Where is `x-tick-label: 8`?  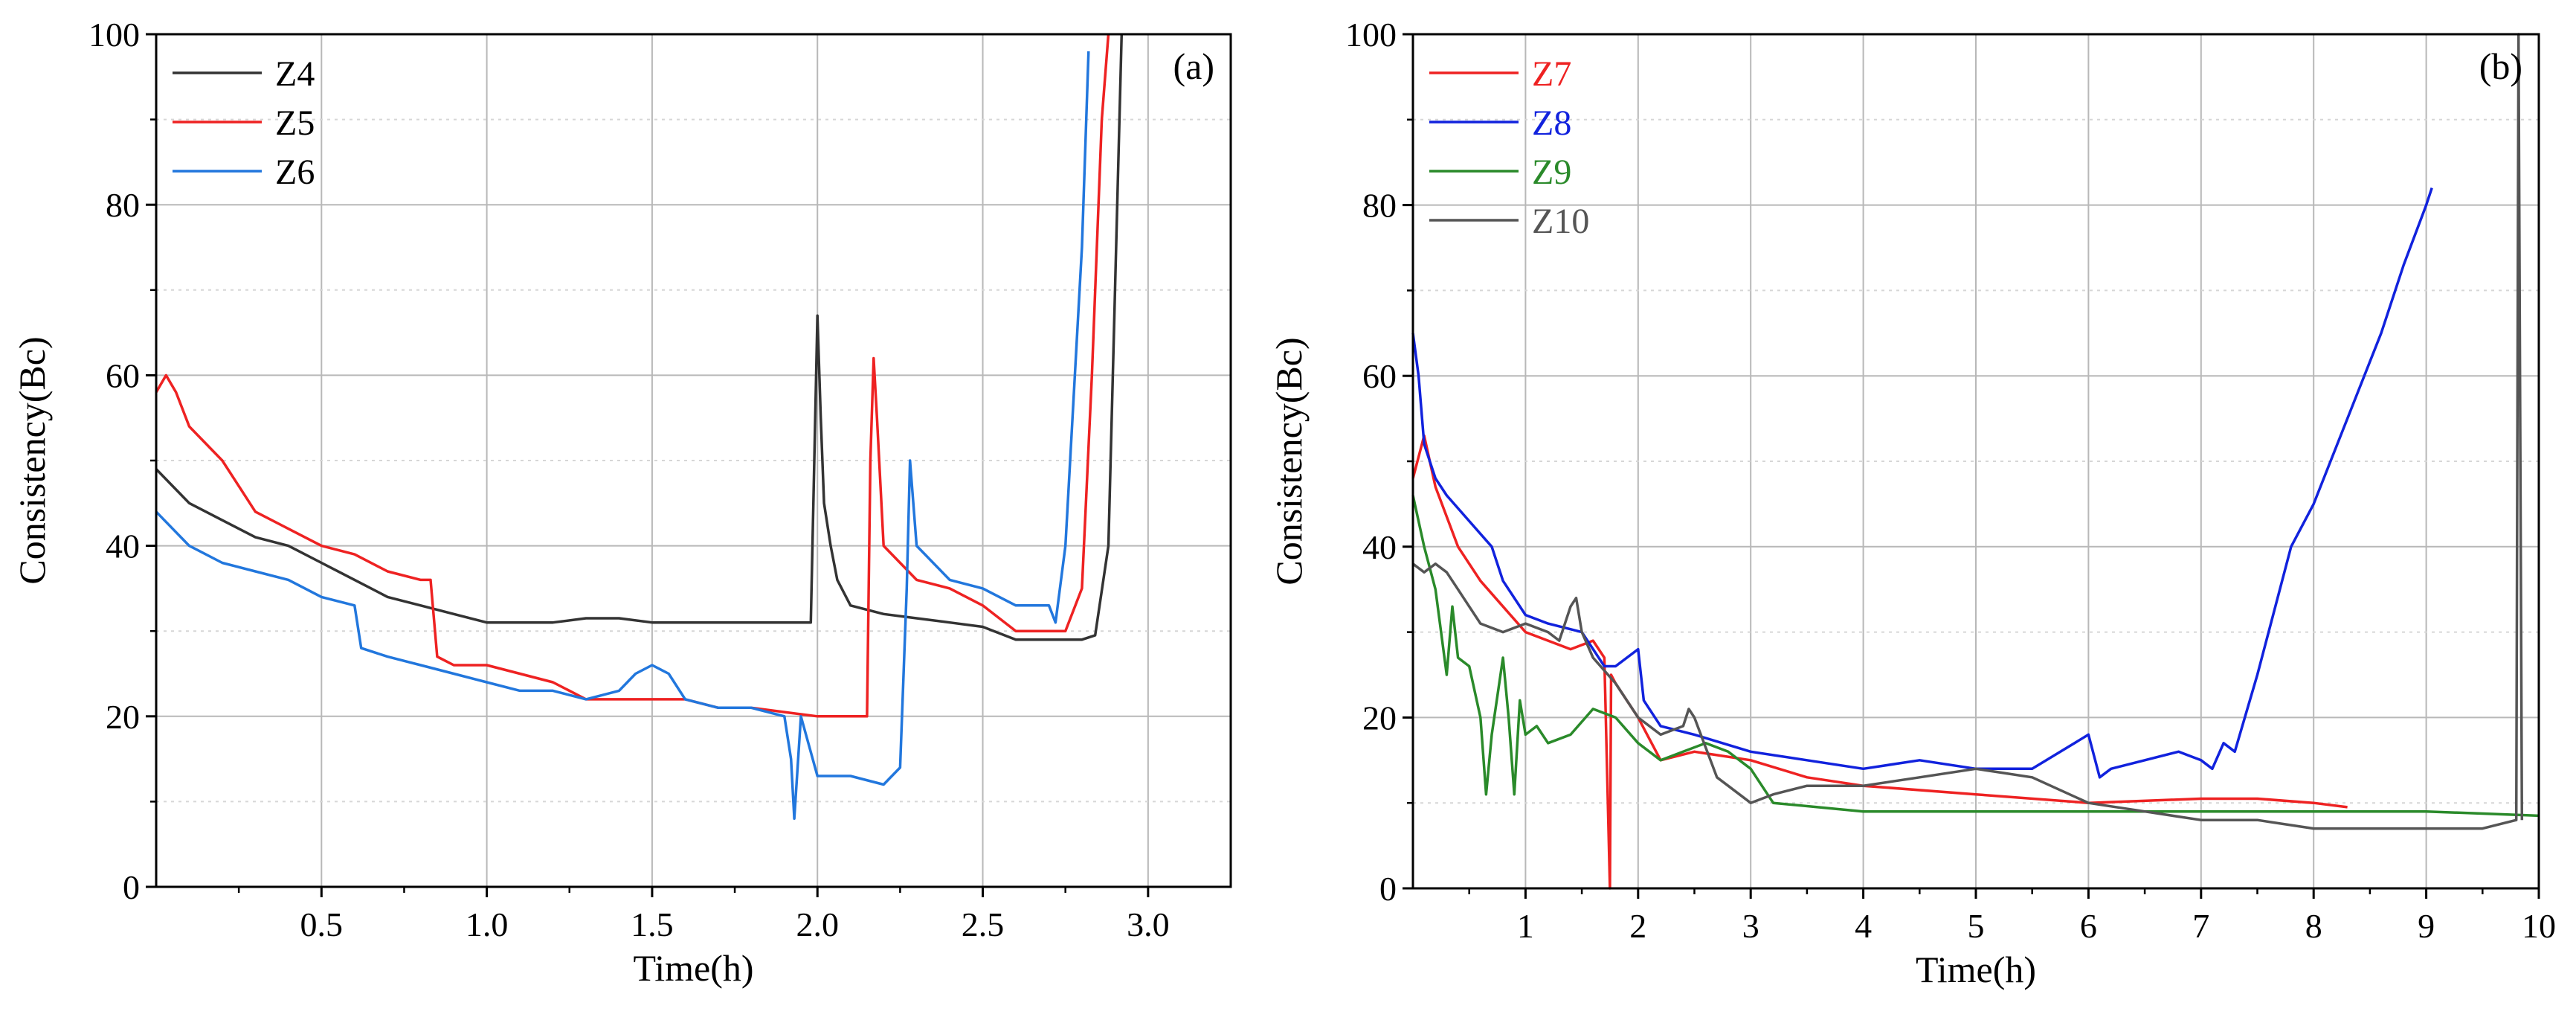 x-tick-label: 8 is located at coordinates (2313, 926).